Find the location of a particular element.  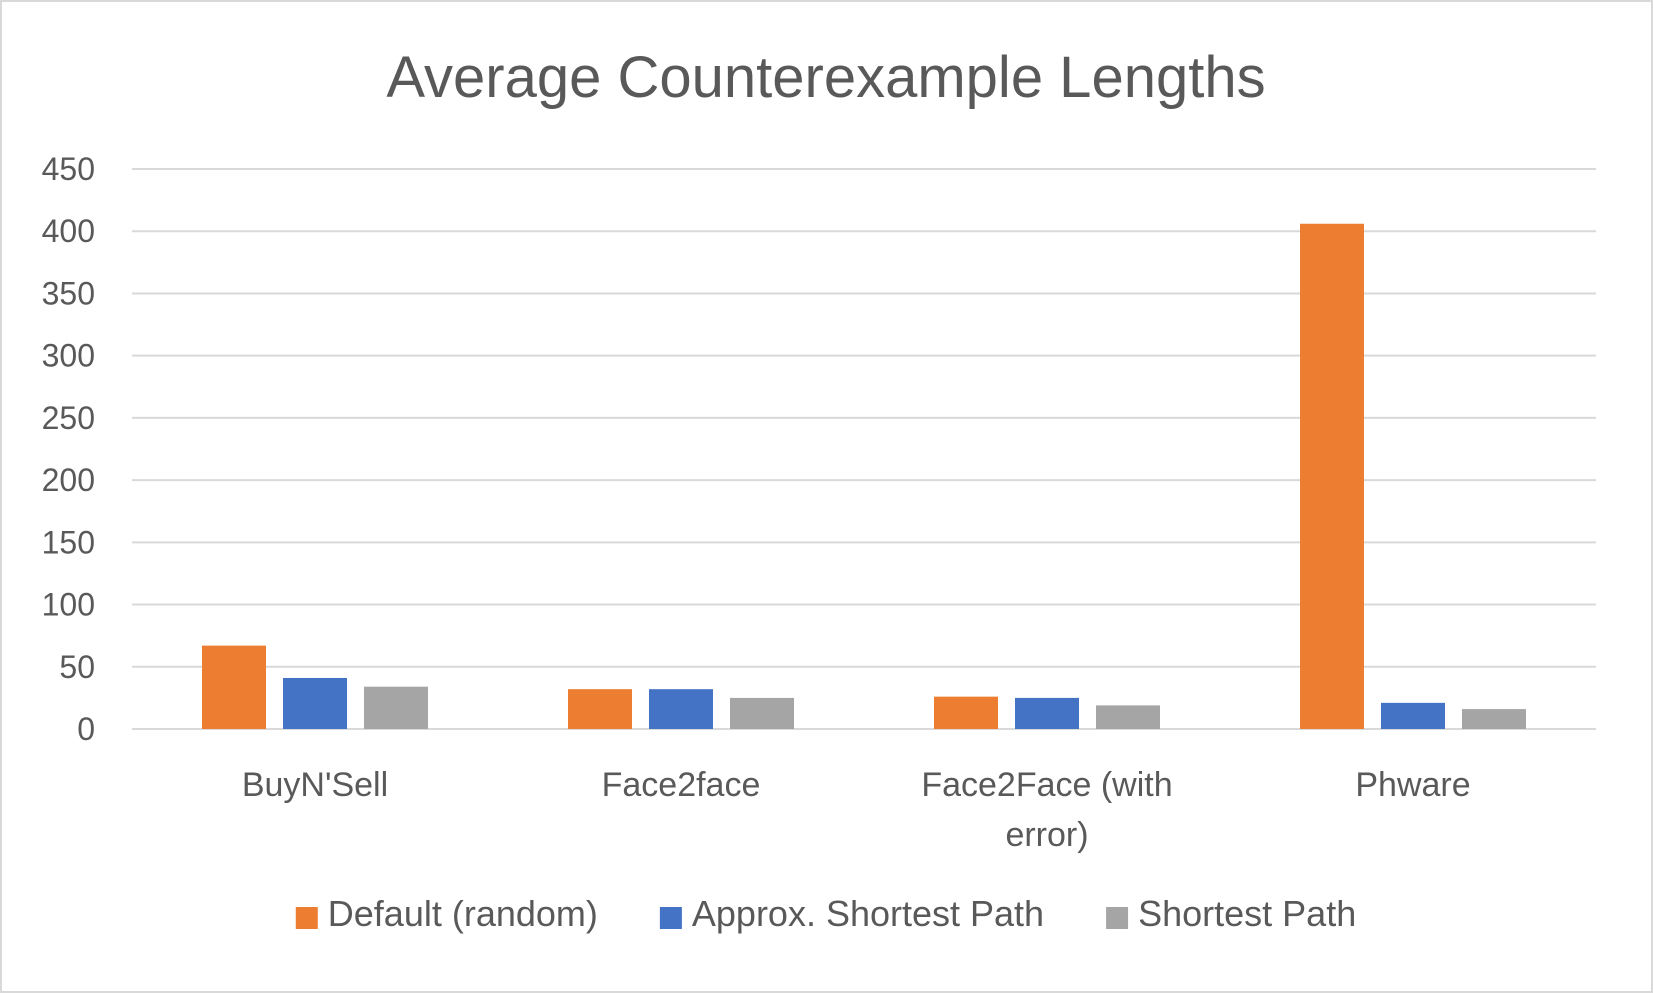

y-tick-label: 0 is located at coordinates (86, 729).